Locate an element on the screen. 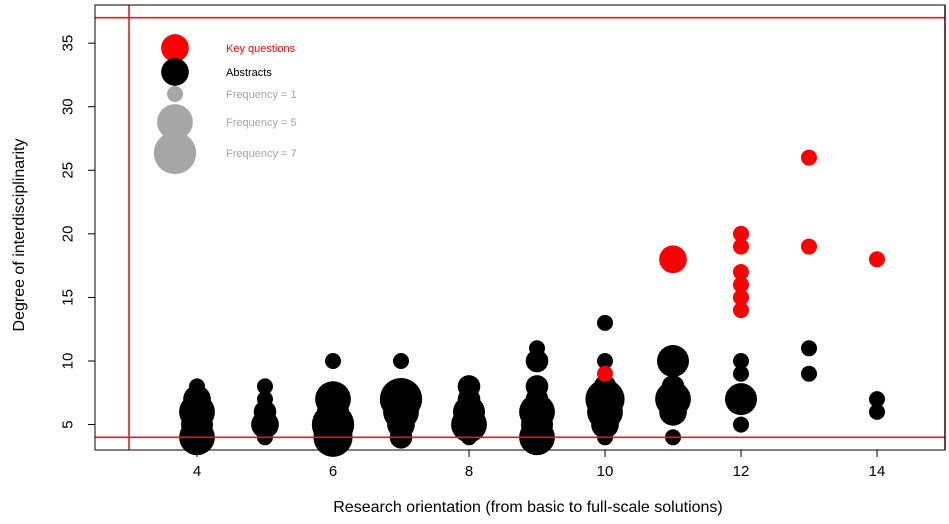 Image resolution: width=949 pixels, height=524 pixels. x-tick-label-10: 10 is located at coordinates (605, 471).